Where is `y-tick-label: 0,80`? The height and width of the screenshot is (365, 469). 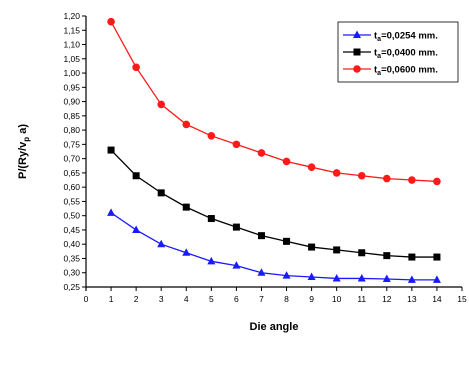
y-tick-label: 0,80 is located at coordinates (71, 130).